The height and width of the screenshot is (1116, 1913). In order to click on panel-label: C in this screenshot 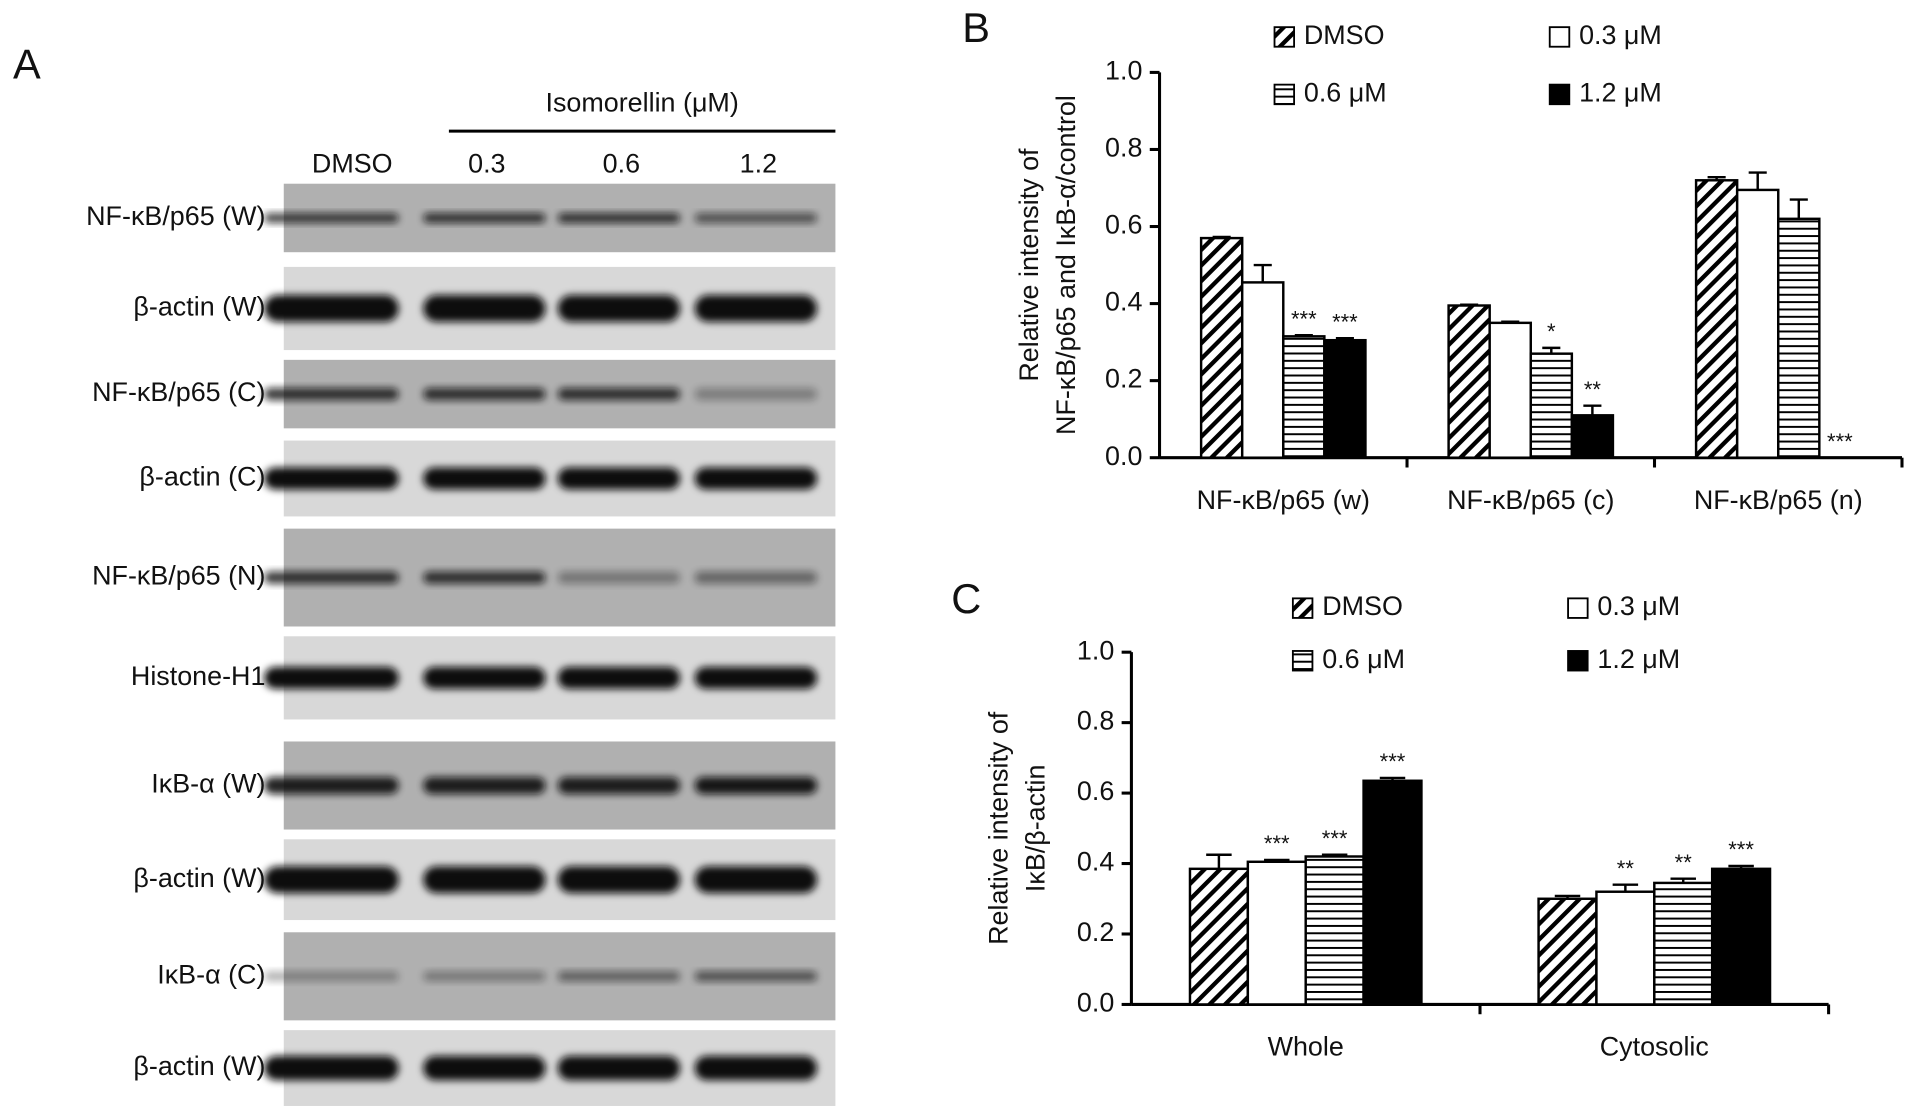, I will do `click(966, 598)`.